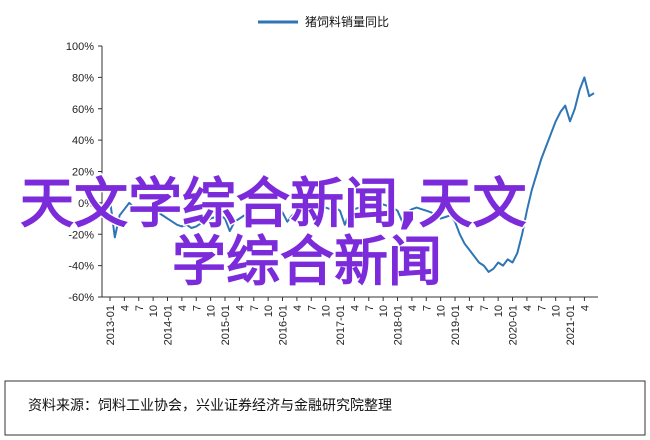 The image size is (650, 440). I want to click on y-tick-label: -20%, so click(81, 235).